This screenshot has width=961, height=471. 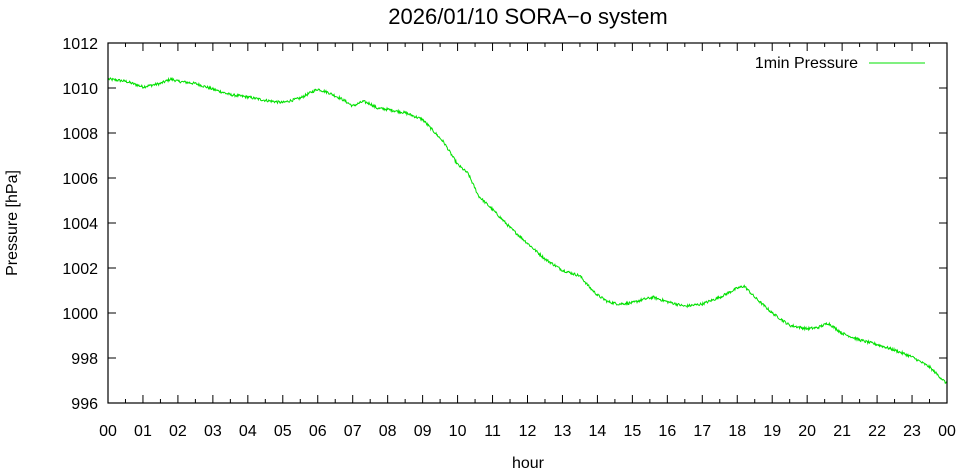 What do you see at coordinates (80, 269) in the screenshot?
I see `y-tick-label: 1002` at bounding box center [80, 269].